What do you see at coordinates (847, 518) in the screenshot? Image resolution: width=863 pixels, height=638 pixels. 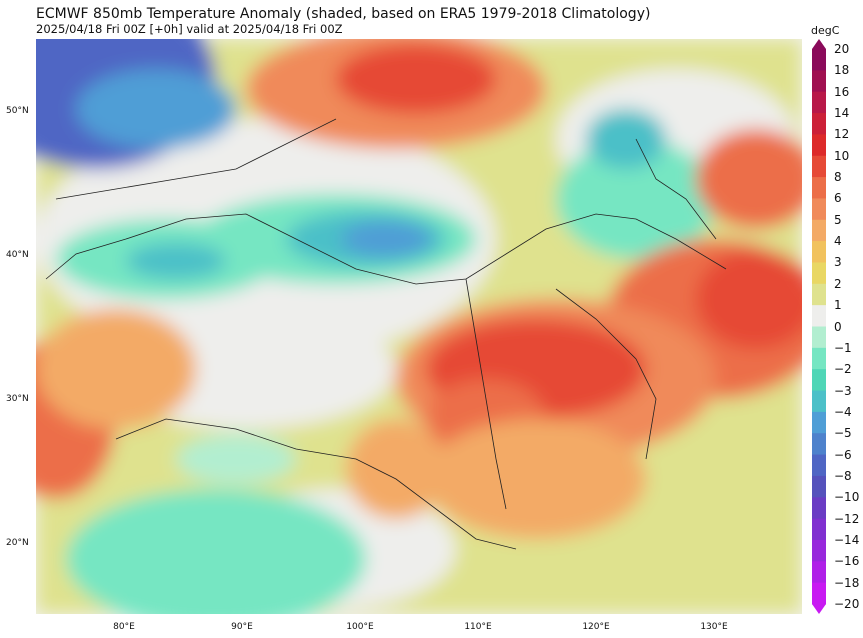 I see `colorbar-tick-label: −12` at bounding box center [847, 518].